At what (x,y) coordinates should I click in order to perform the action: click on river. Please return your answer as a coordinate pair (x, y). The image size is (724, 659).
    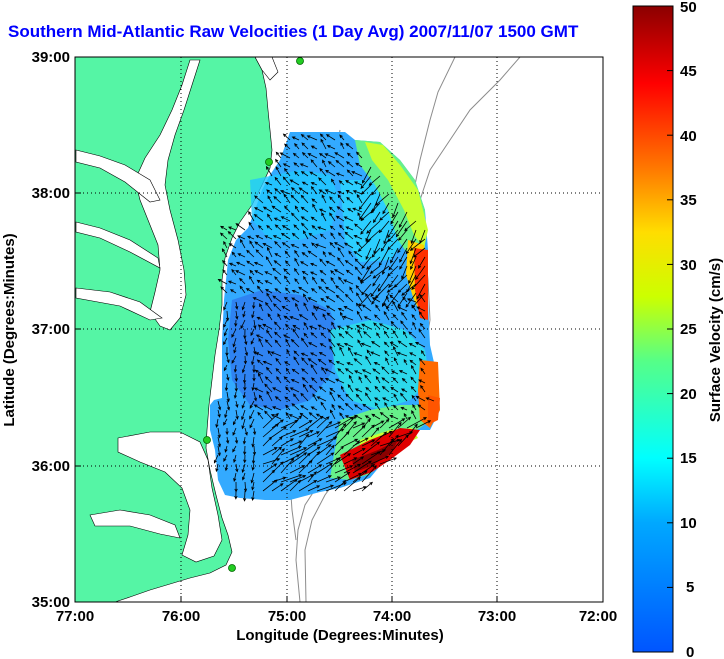
    Looking at the image, I should click on (118, 176).